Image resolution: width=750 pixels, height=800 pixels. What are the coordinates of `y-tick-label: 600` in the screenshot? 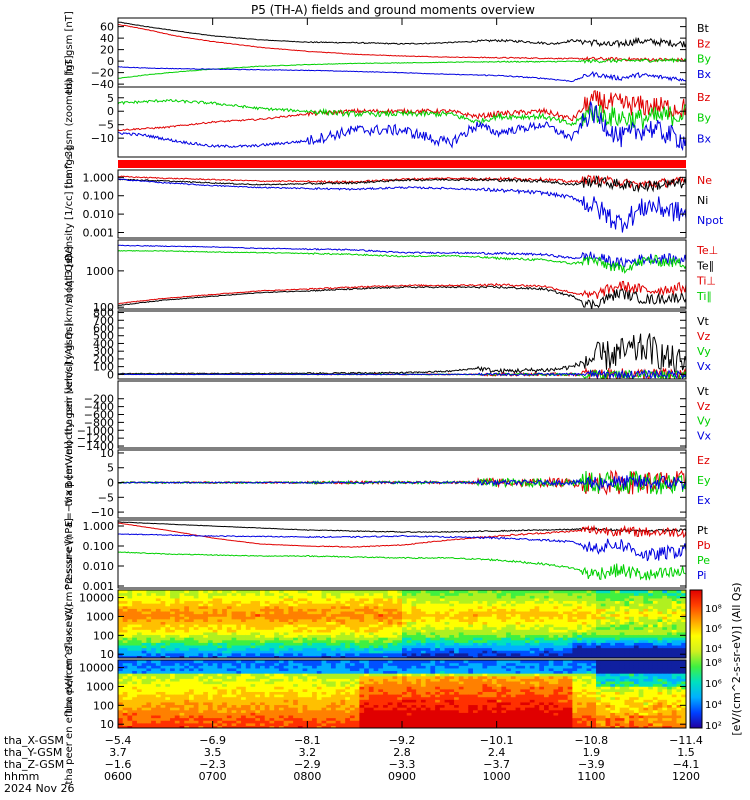 It's located at (103, 328).